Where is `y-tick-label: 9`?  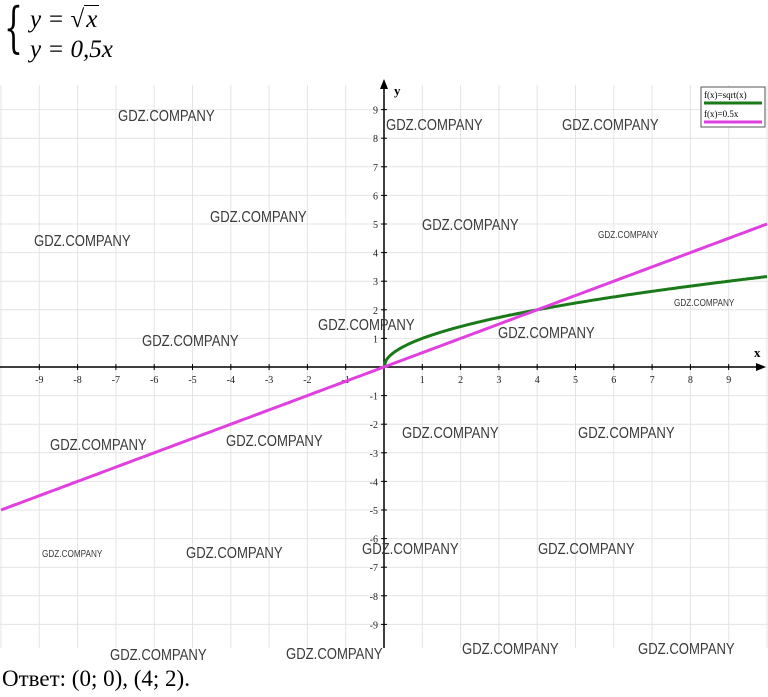 y-tick-label: 9 is located at coordinates (375, 111).